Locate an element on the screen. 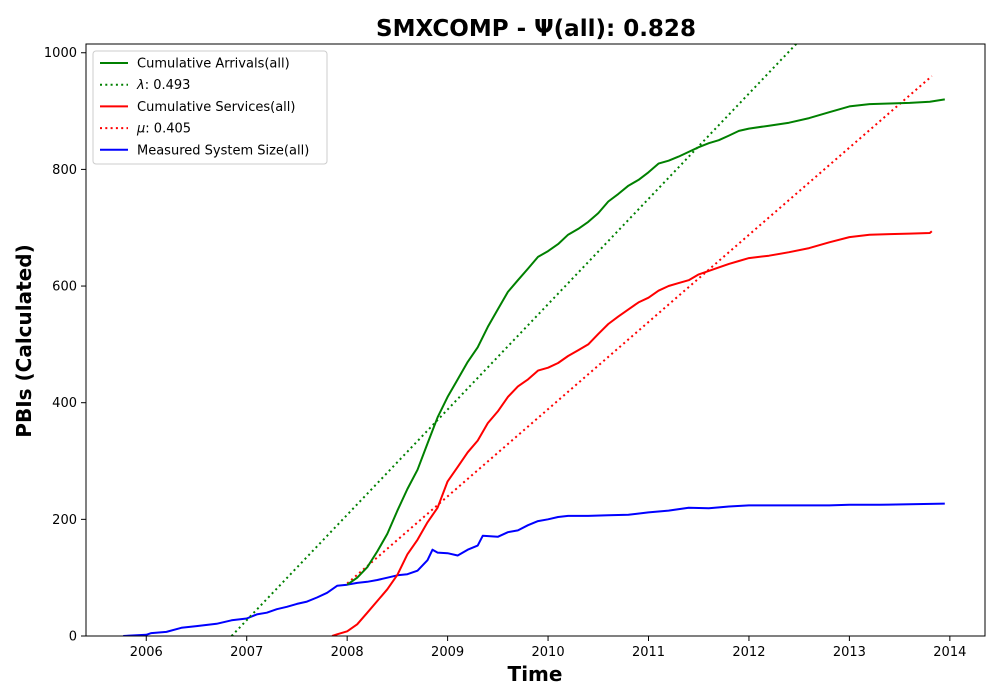 The height and width of the screenshot is (700, 1000). legend-label: Cumulative Services(all) is located at coordinates (216, 107).